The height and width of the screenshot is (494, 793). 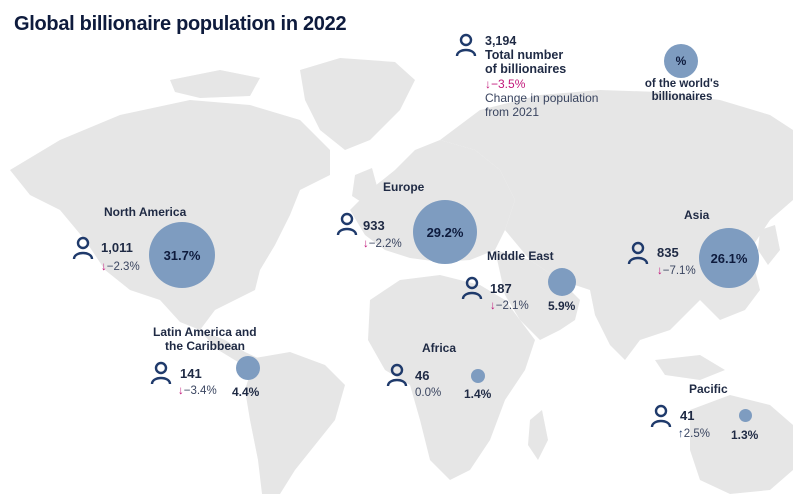 What do you see at coordinates (505, 84) in the screenshot?
I see `legend-total-change: ↓−3.5%` at bounding box center [505, 84].